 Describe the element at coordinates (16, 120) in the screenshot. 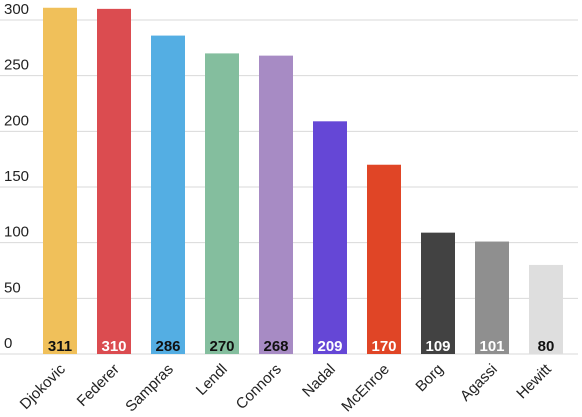

I see `y-tick-label: 200` at that location.